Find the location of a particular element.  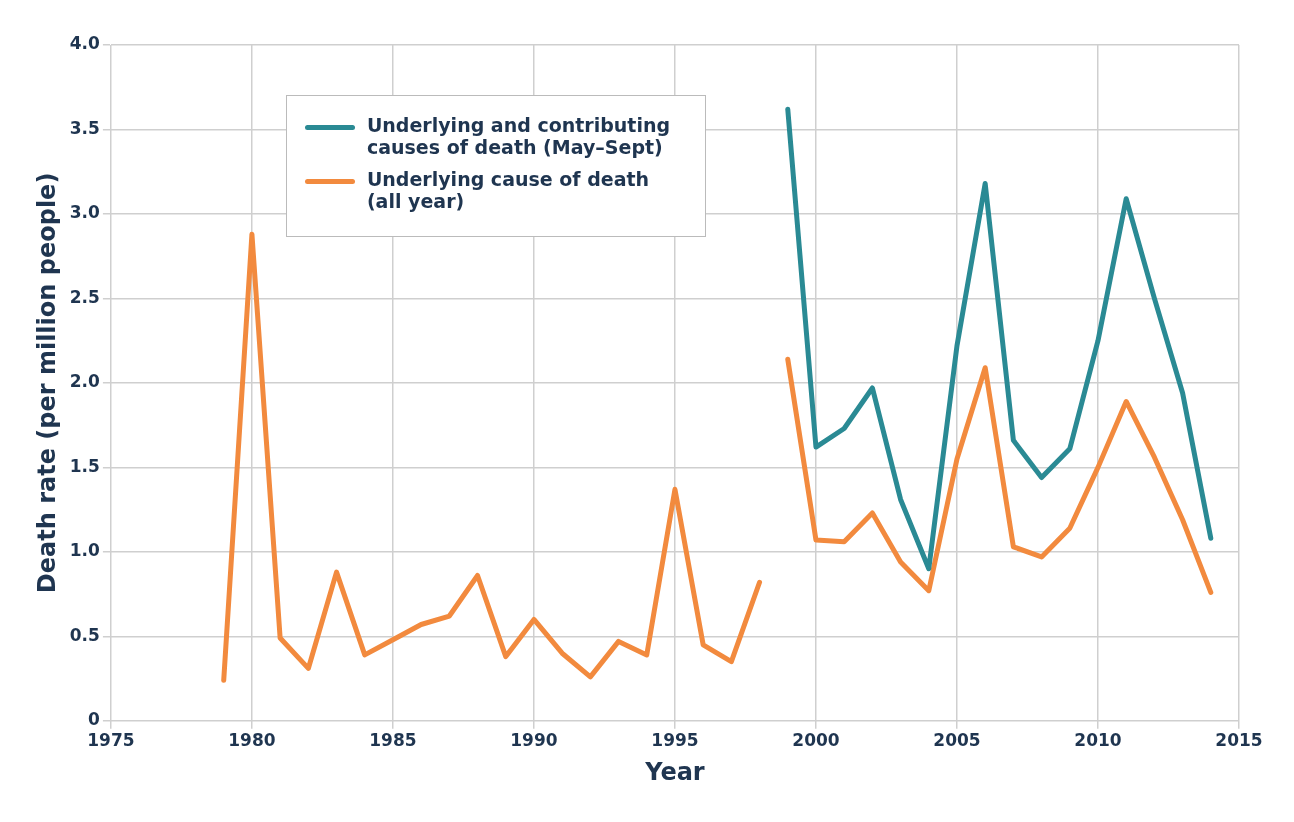

y-tick-label: 2.5 is located at coordinates (84, 296).